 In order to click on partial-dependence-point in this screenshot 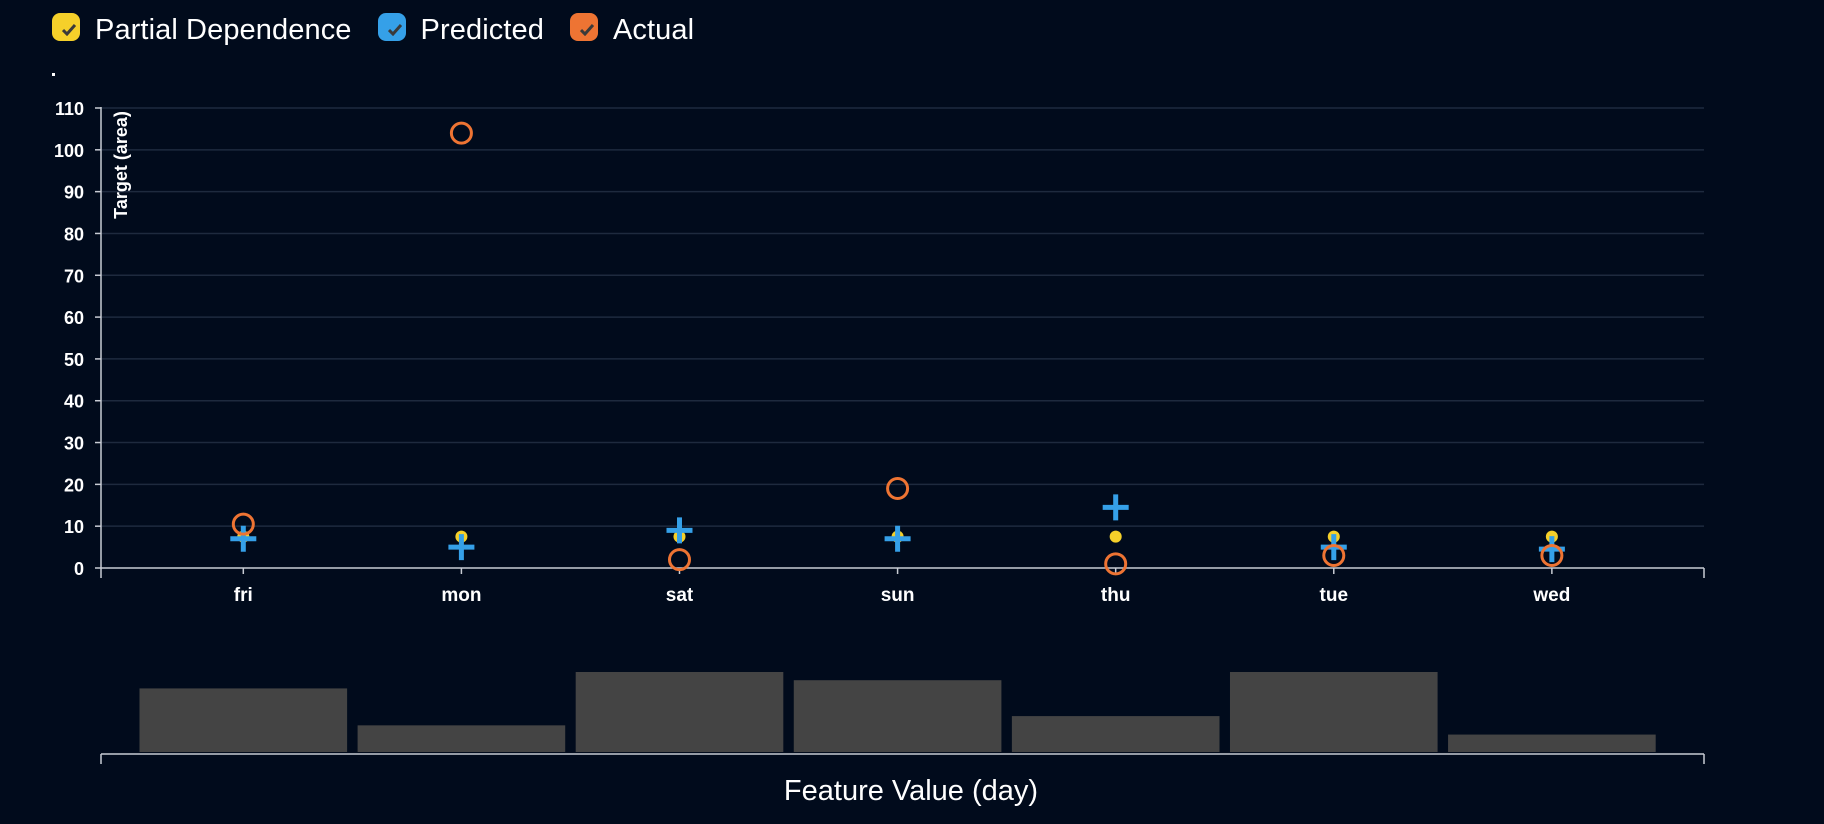, I will do `click(1115, 536)`.